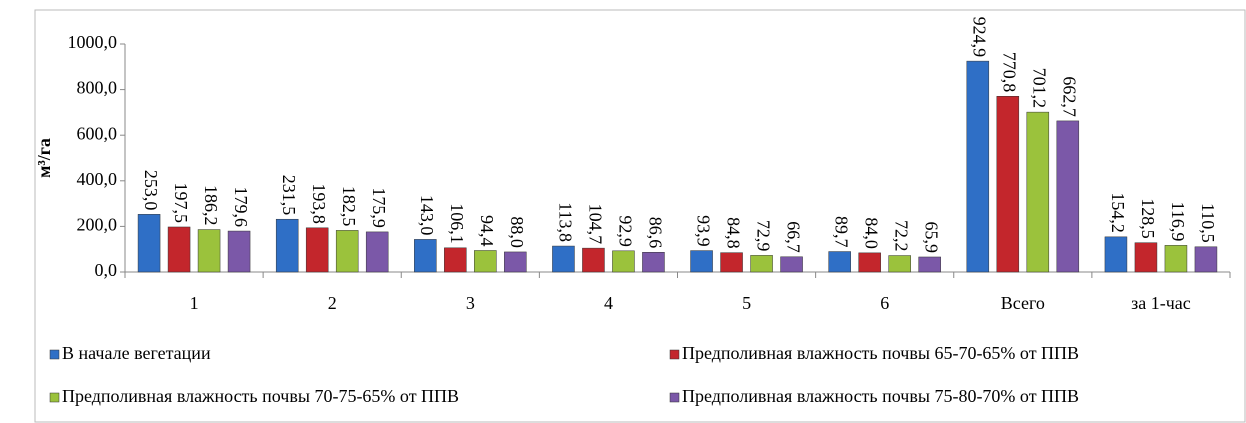 This screenshot has height=423, width=1246. I want to click on value-label: 701,2, so click(1040, 88).